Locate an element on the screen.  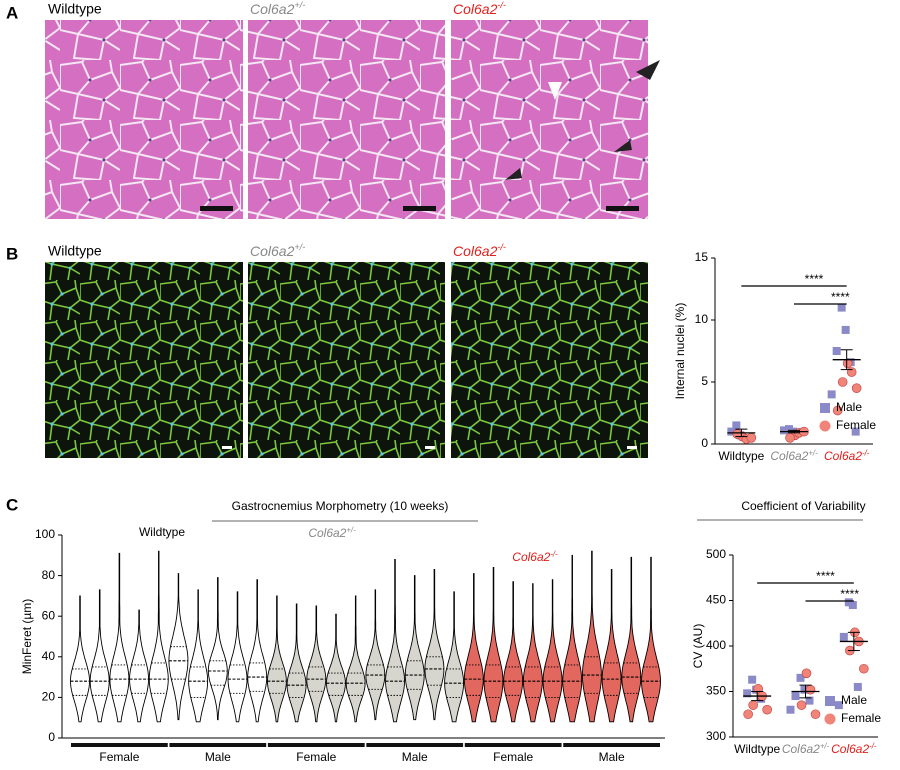
y-tick-label: 60 is located at coordinates (49, 615).